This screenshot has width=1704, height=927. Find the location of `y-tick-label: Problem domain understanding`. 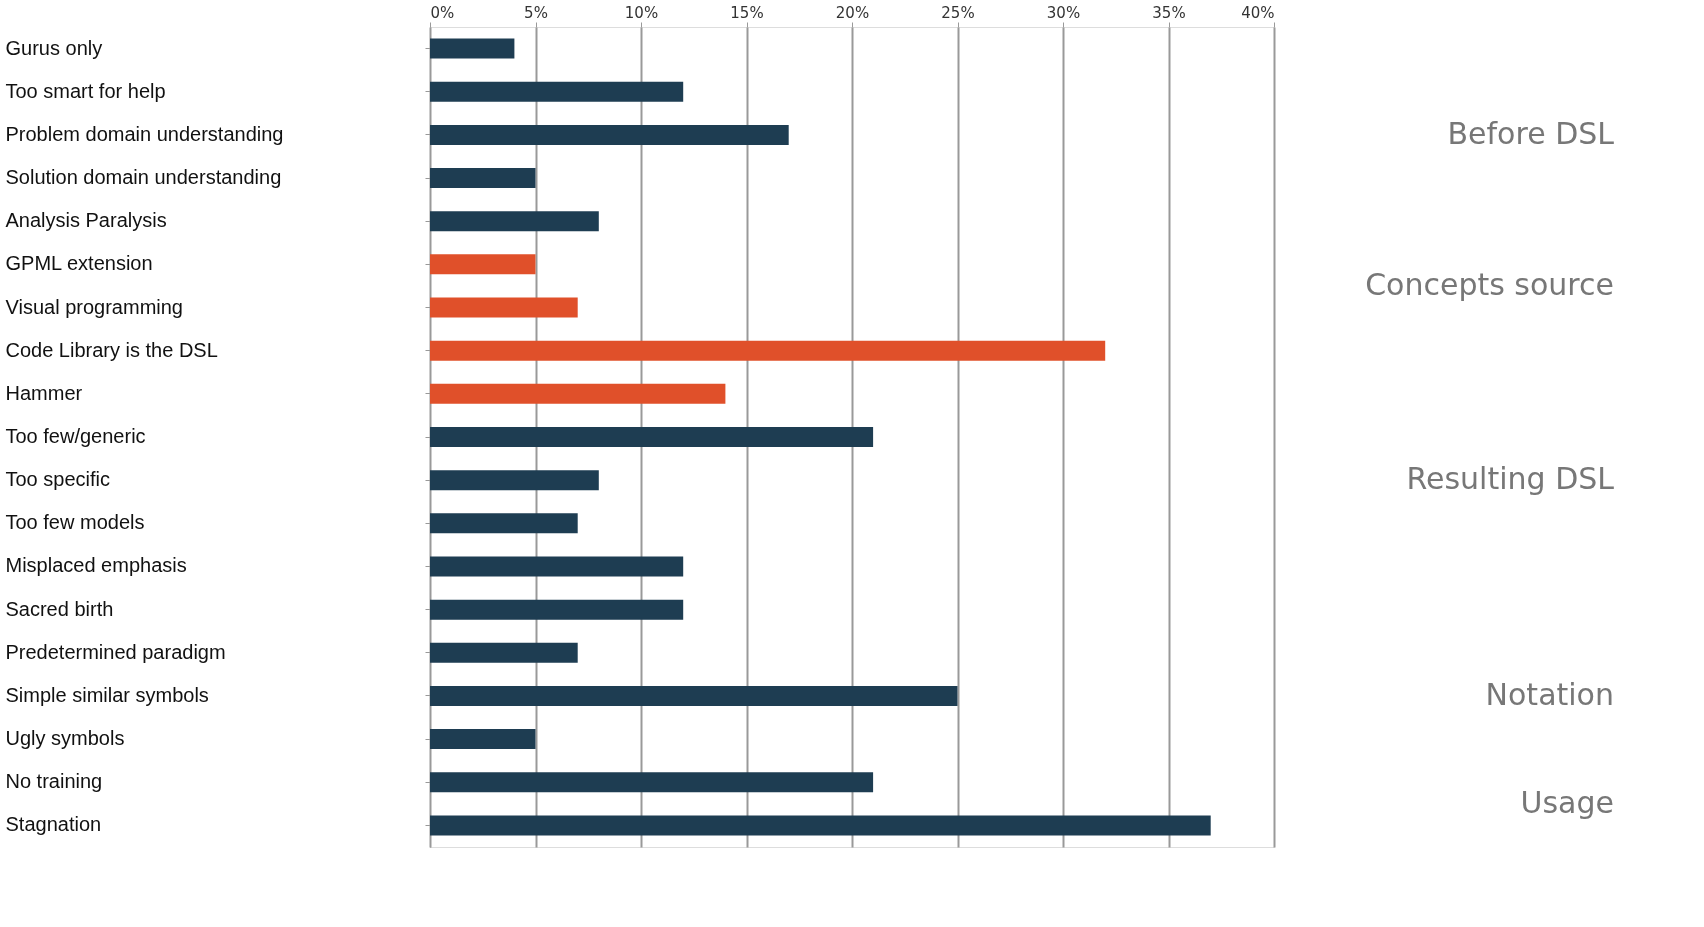

y-tick-label: Problem domain understanding is located at coordinates (144, 133).